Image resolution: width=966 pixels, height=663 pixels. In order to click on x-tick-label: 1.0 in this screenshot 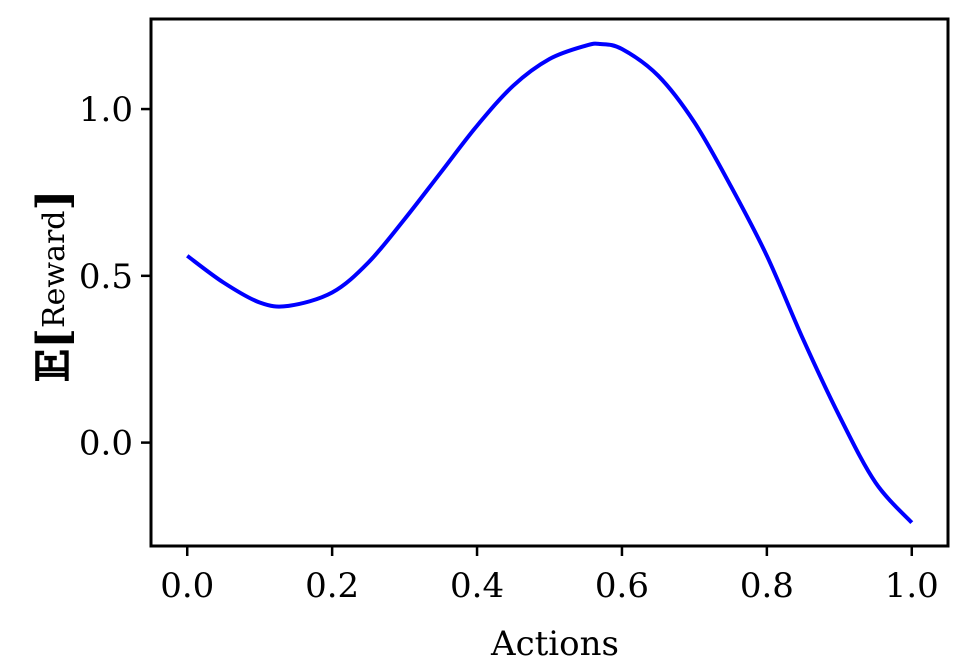, I will do `click(912, 586)`.